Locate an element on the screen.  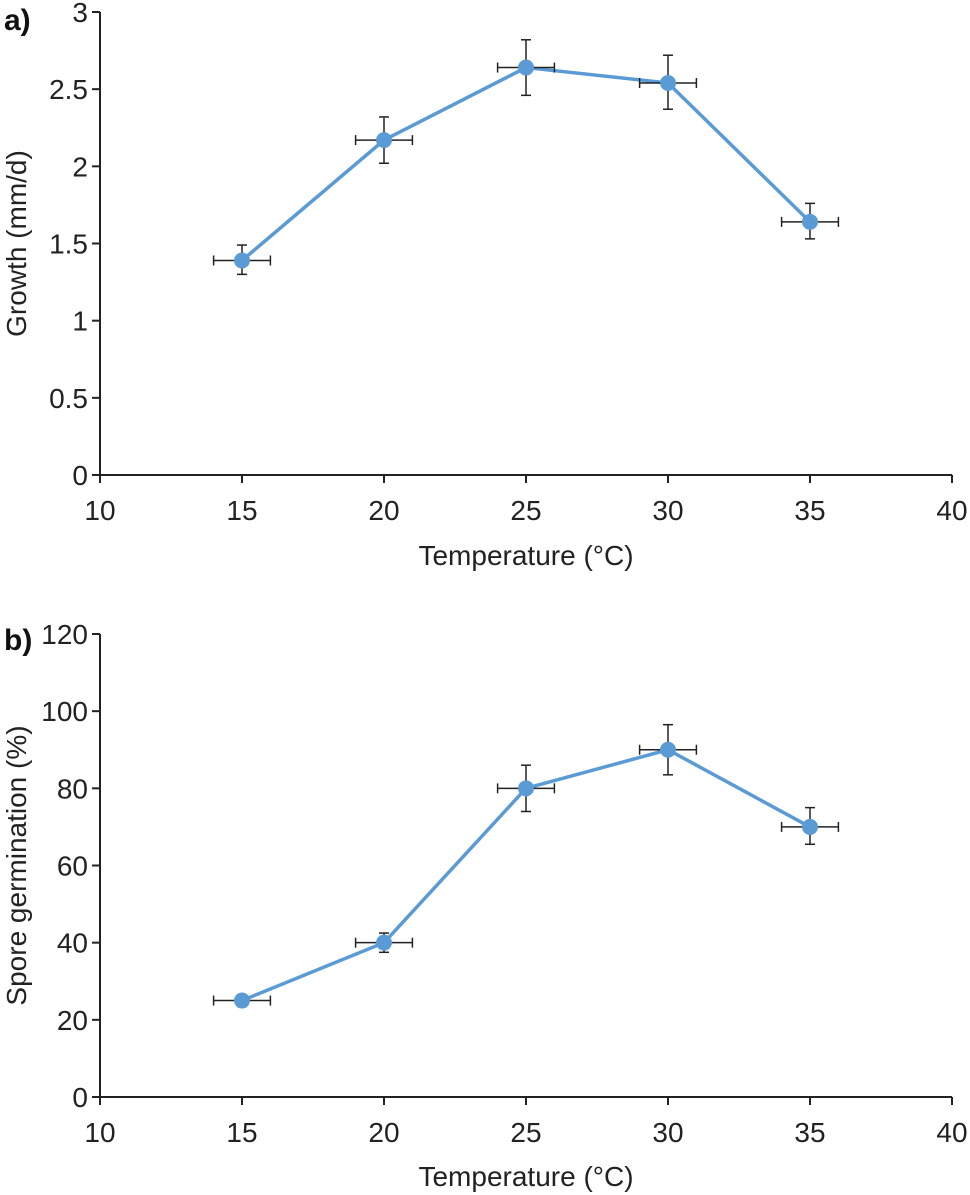
y-tick-label: 1 is located at coordinates (80, 321).